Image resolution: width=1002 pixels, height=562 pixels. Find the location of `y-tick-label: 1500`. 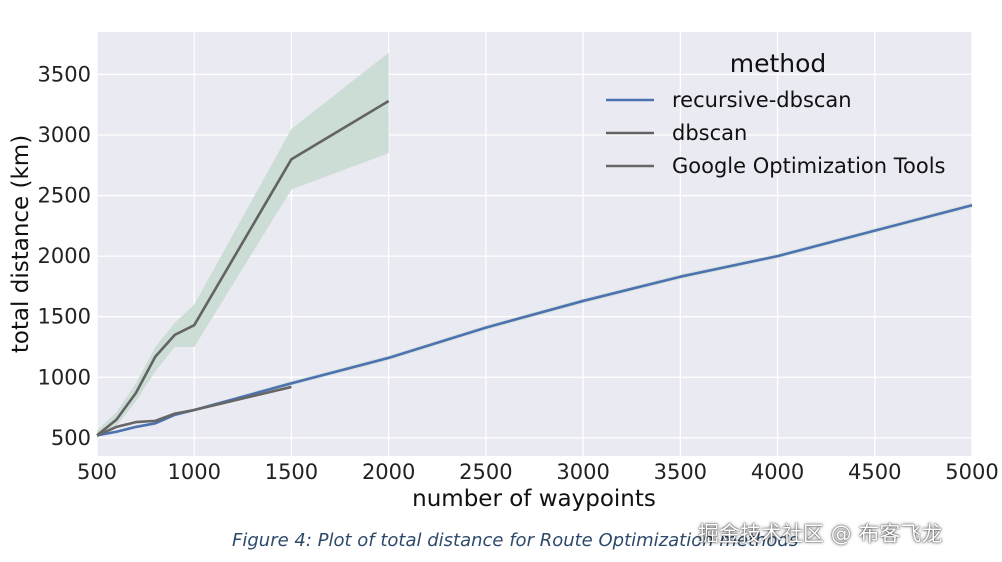

y-tick-label: 1500 is located at coordinates (64, 317).